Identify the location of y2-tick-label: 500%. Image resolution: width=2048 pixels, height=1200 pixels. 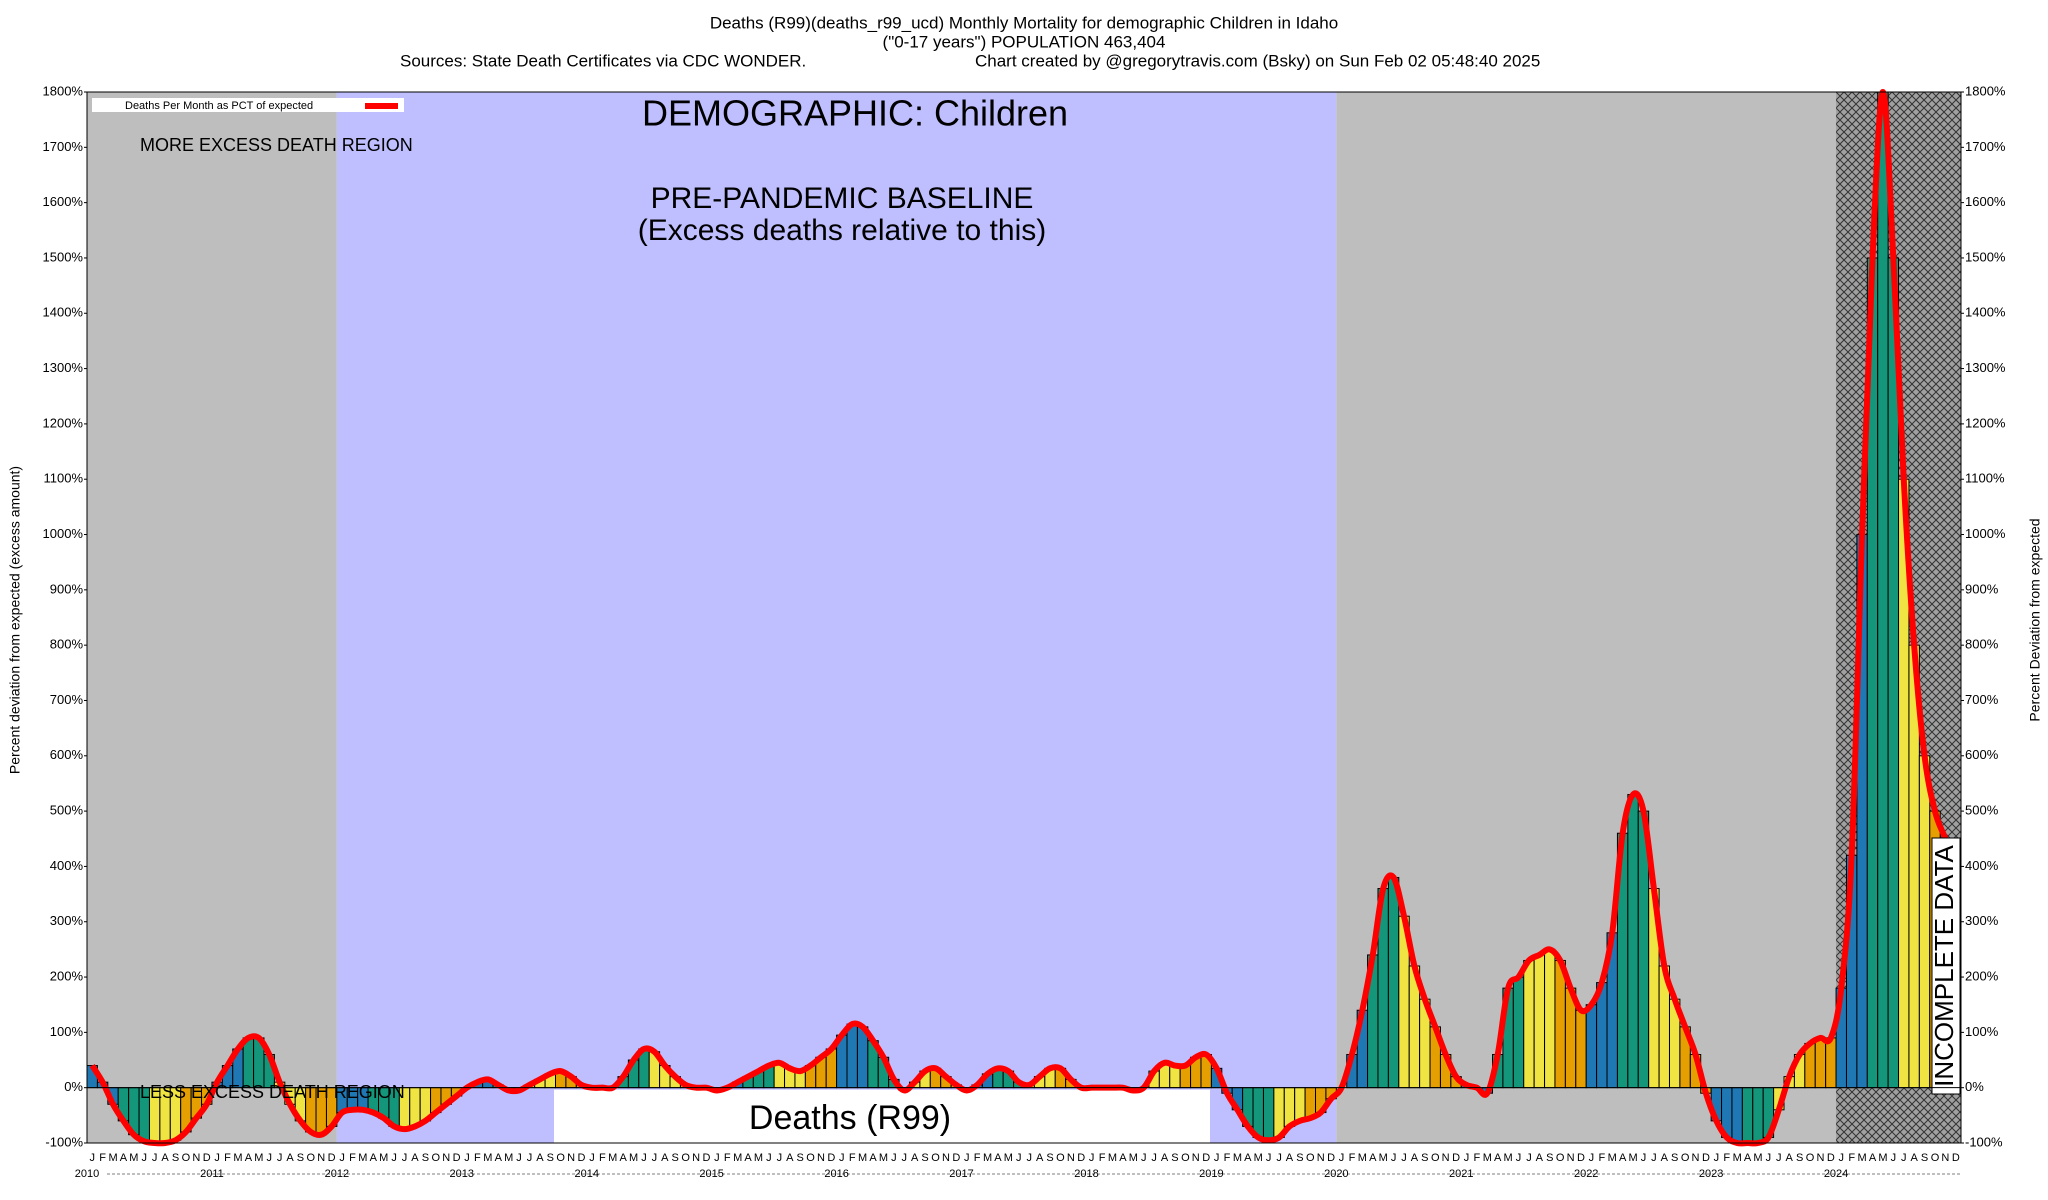
(1982, 810).